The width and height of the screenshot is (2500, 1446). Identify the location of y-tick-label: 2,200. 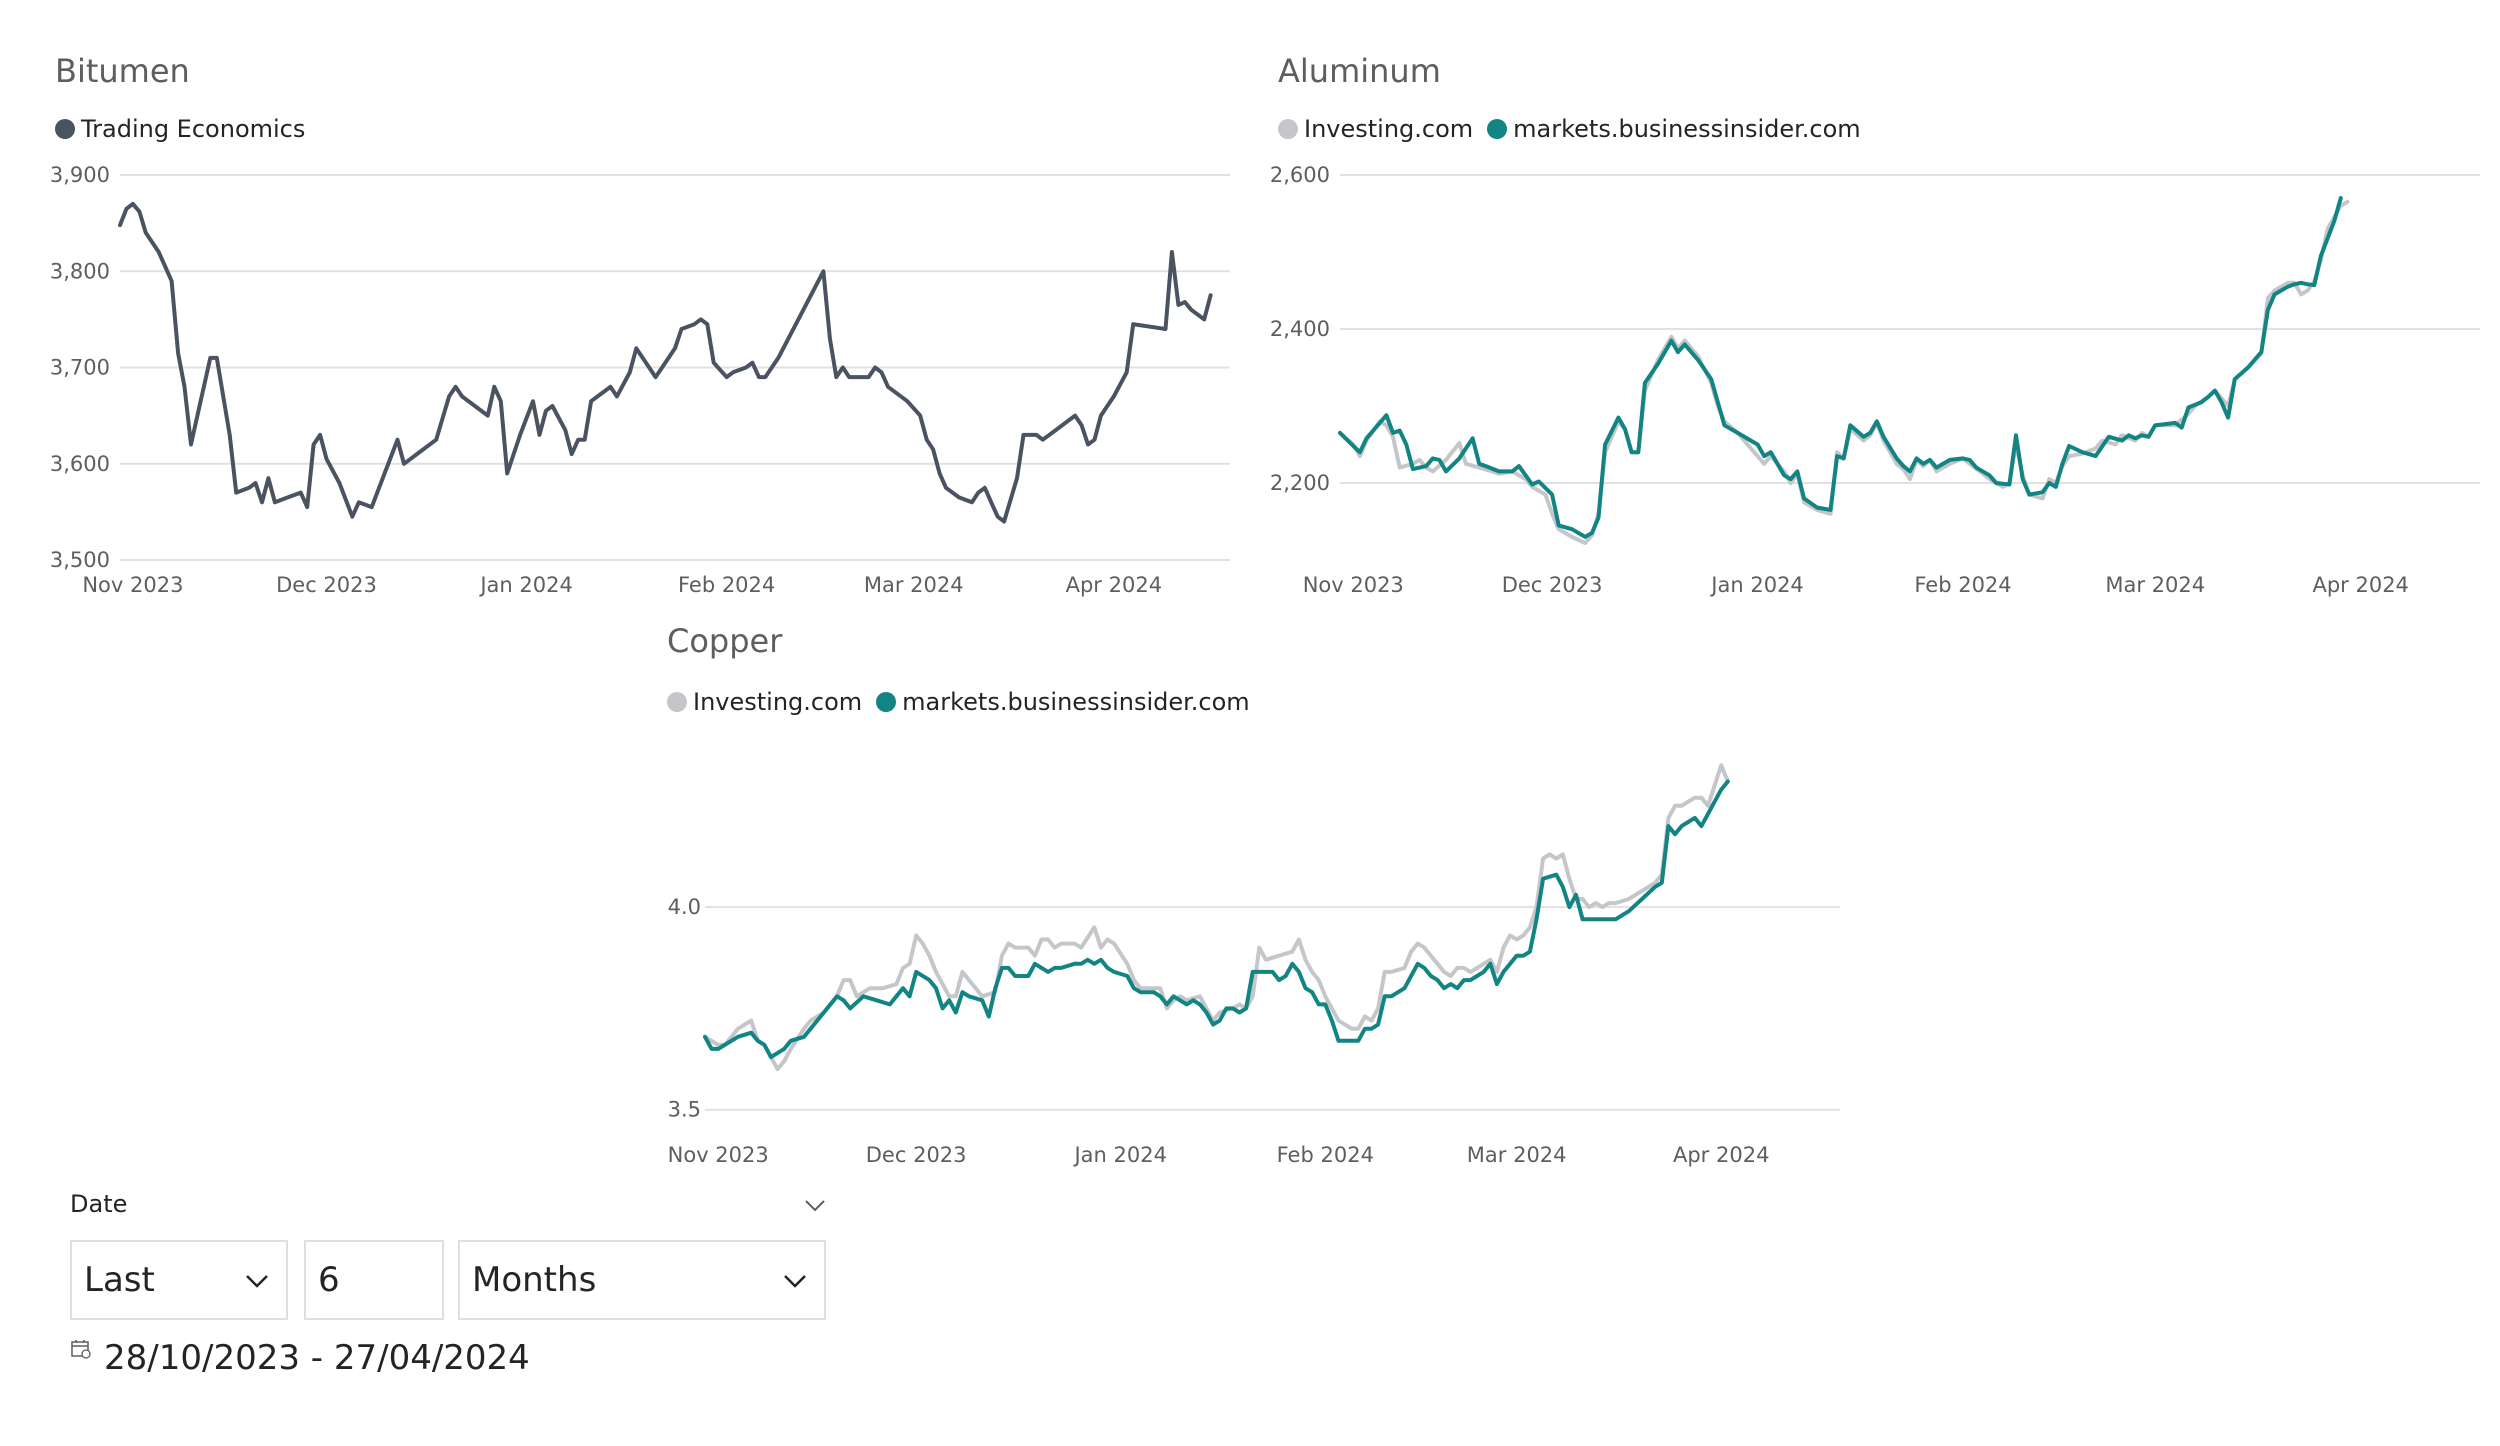
(1300, 483).